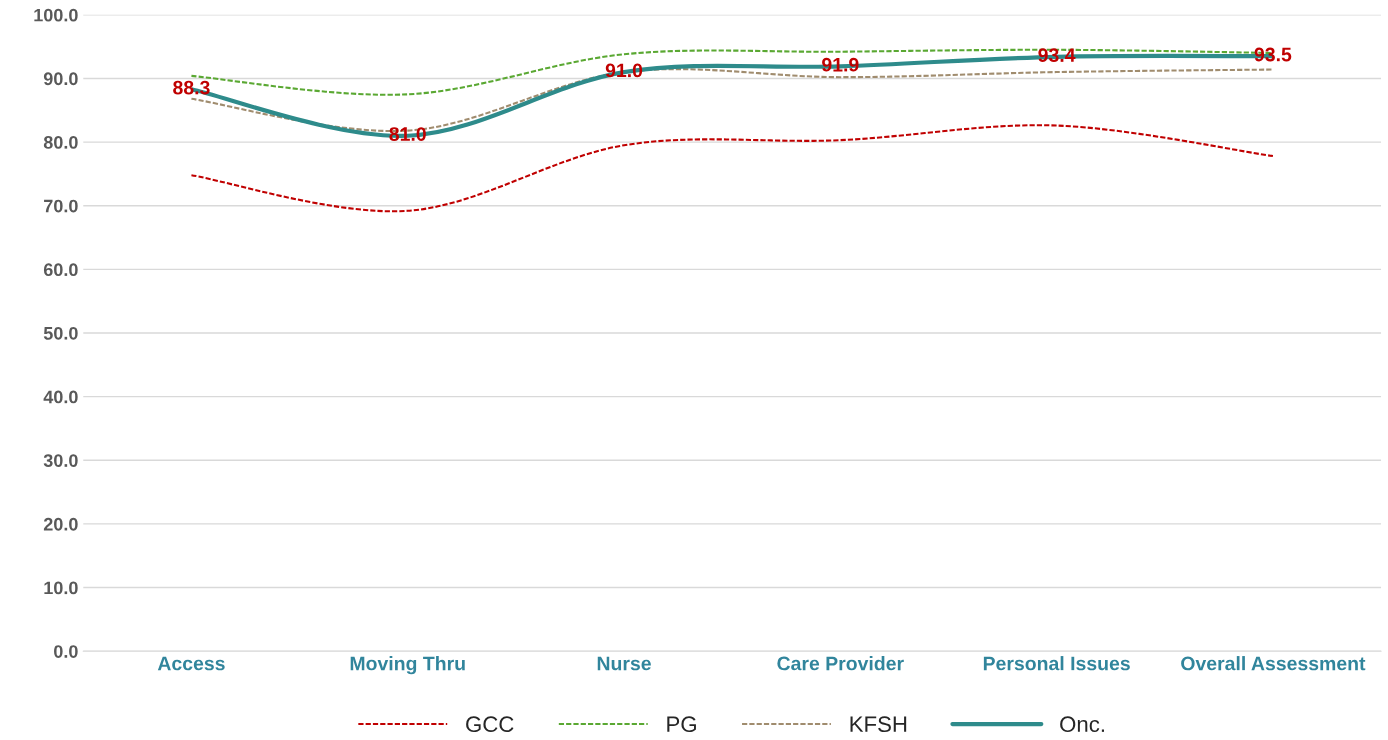 The height and width of the screenshot is (740, 1388). What do you see at coordinates (1056, 663) in the screenshot?
I see `x-tick-label: Personal Issues` at bounding box center [1056, 663].